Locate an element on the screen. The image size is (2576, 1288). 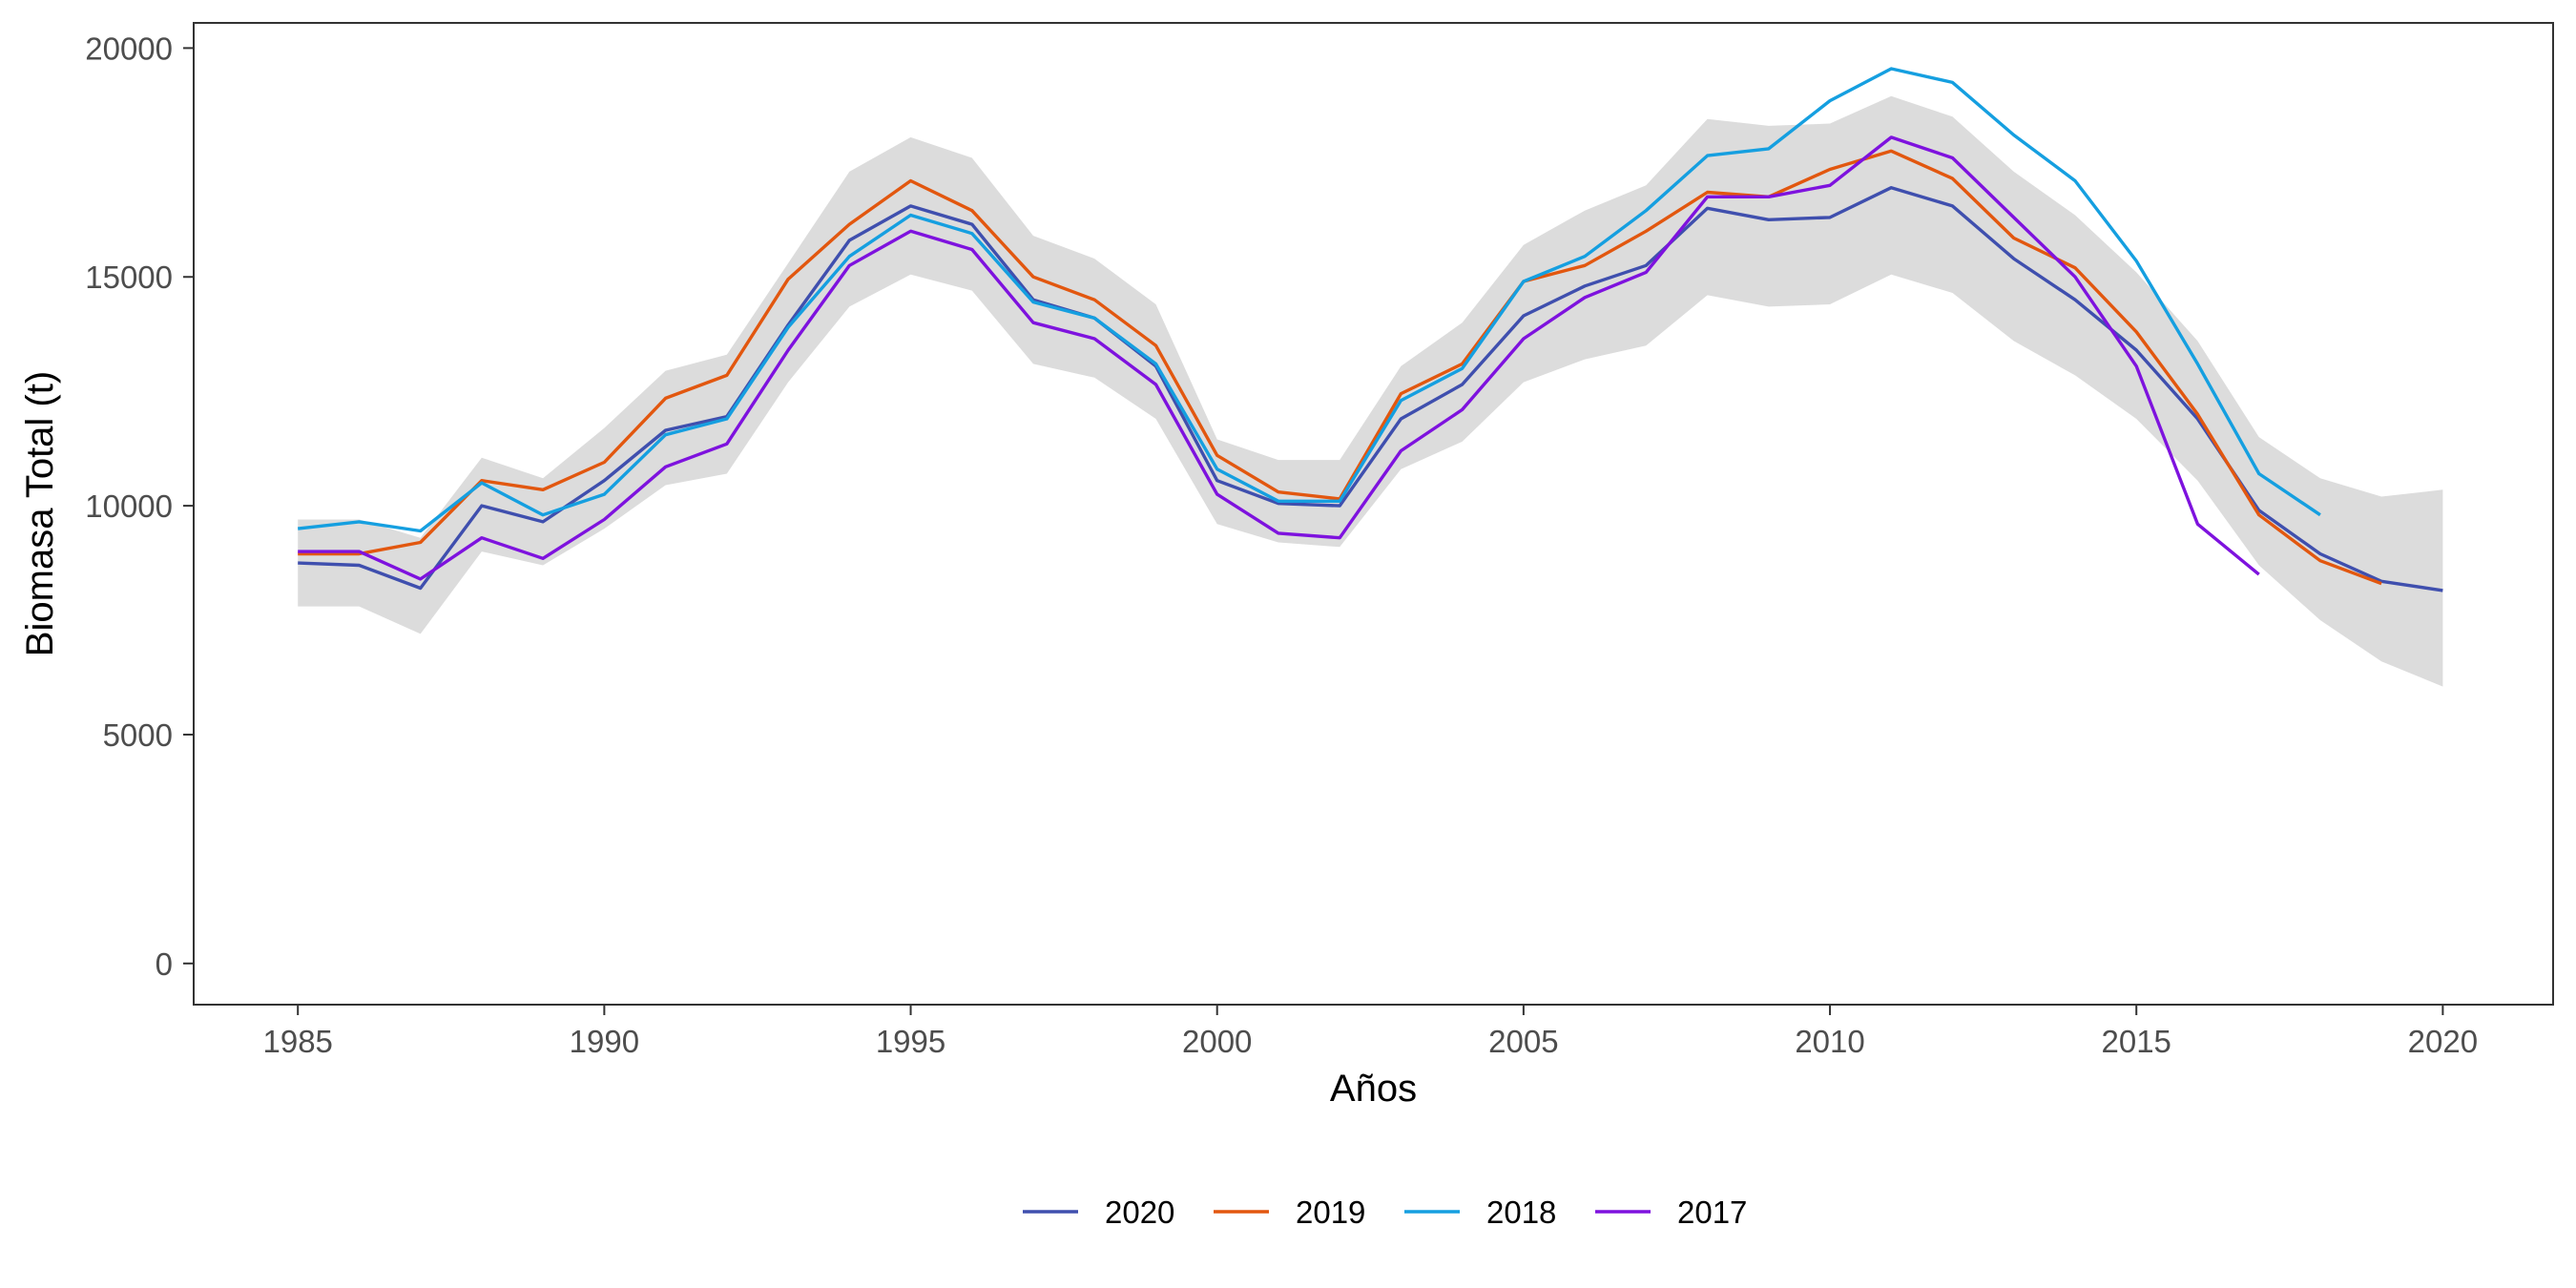
legend-item-2018: 2018 is located at coordinates (1480, 1212).